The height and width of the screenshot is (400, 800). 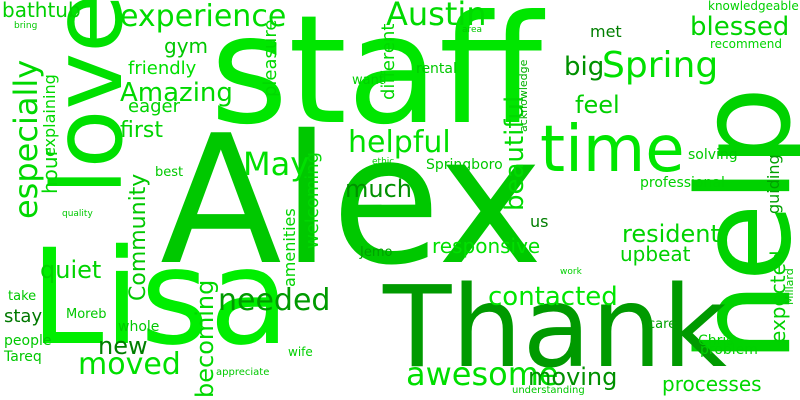 What do you see at coordinates (123, 346) in the screenshot?
I see `word-new: new` at bounding box center [123, 346].